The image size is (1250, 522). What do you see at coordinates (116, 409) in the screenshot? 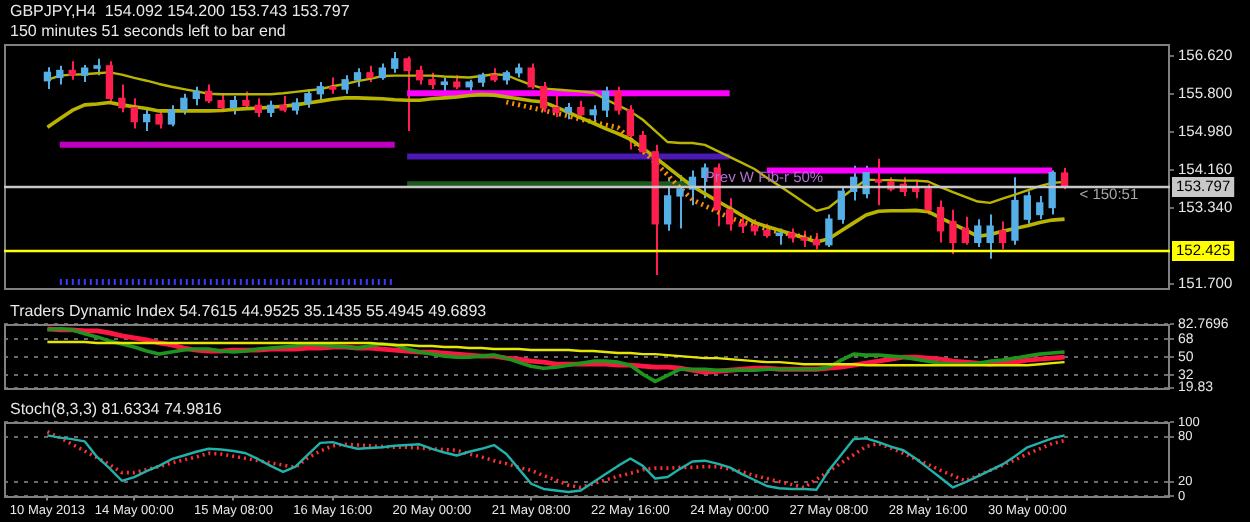
I see `chart-title: Stoch(8,3,3) 81.6334 74.9816` at bounding box center [116, 409].